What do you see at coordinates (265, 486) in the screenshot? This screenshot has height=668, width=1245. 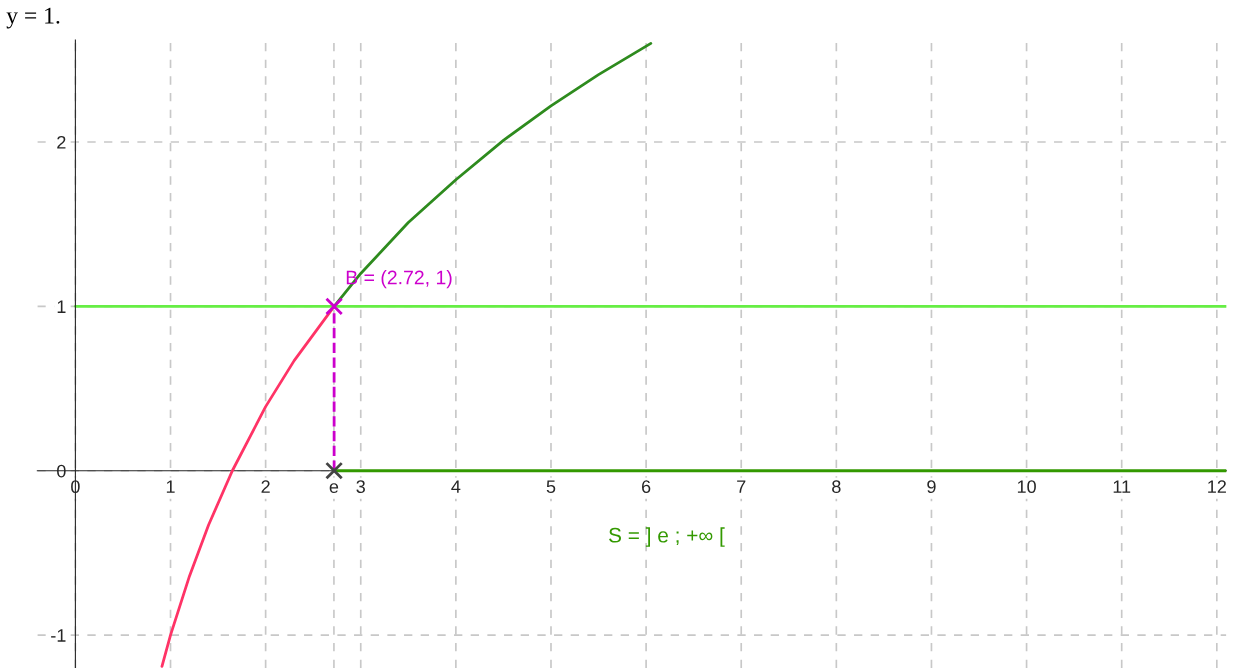 I see `x-tick-label: 2` at bounding box center [265, 486].